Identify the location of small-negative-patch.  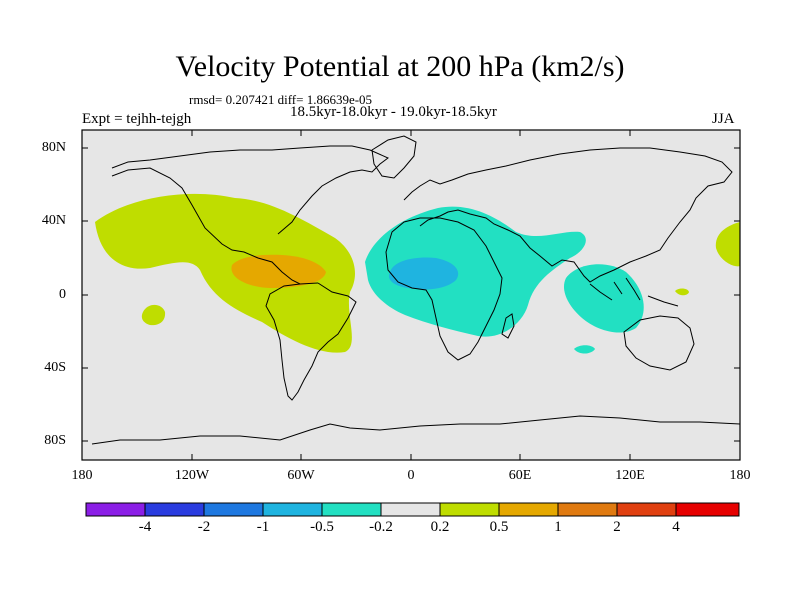
(584, 349).